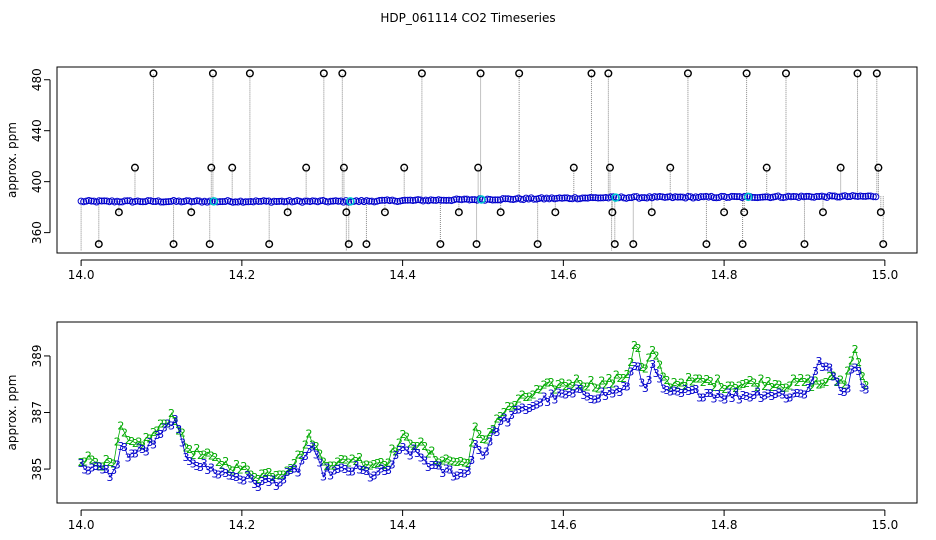 This screenshot has width=936, height=540. I want to click on x-tick-label: 14.4, so click(402, 275).